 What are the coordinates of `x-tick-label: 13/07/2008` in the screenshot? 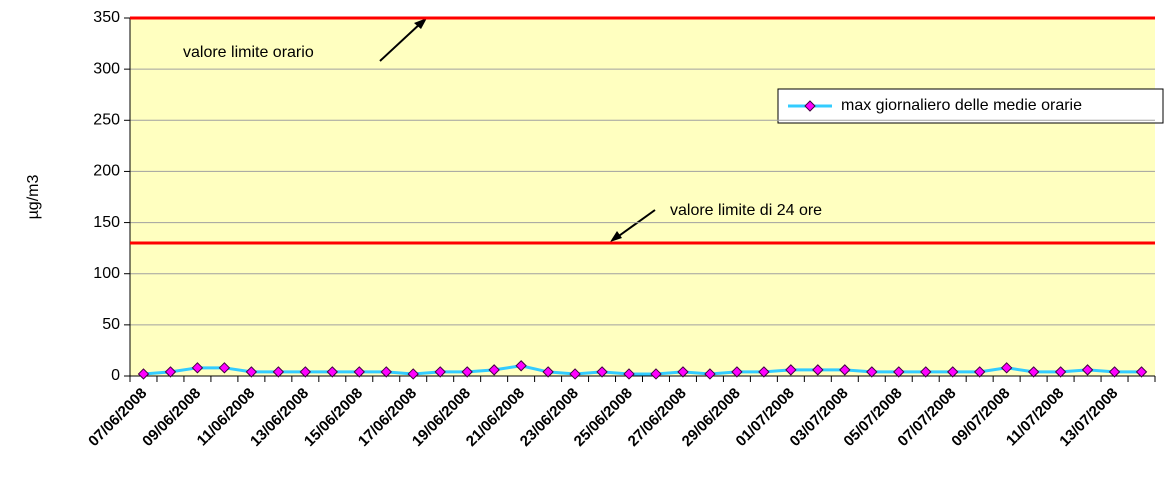 It's located at (1088, 417).